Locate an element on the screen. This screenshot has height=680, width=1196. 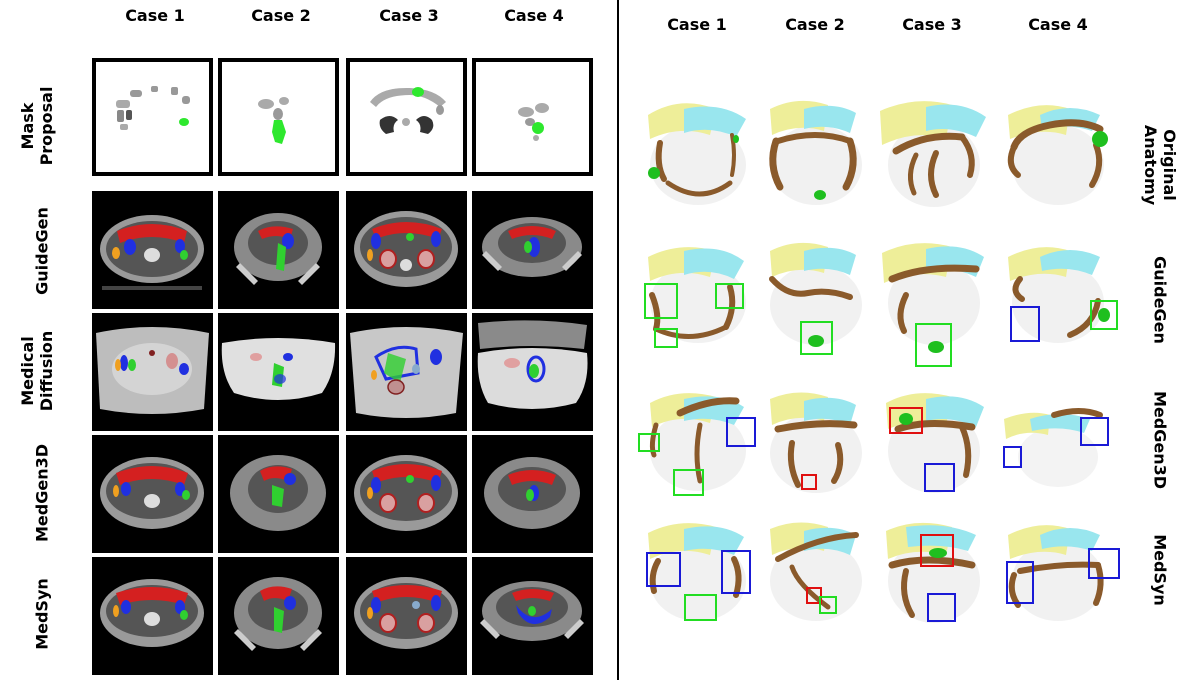
right-row-label-original-anatomy: Original Anatomy is located at coordinates (1160, 165).